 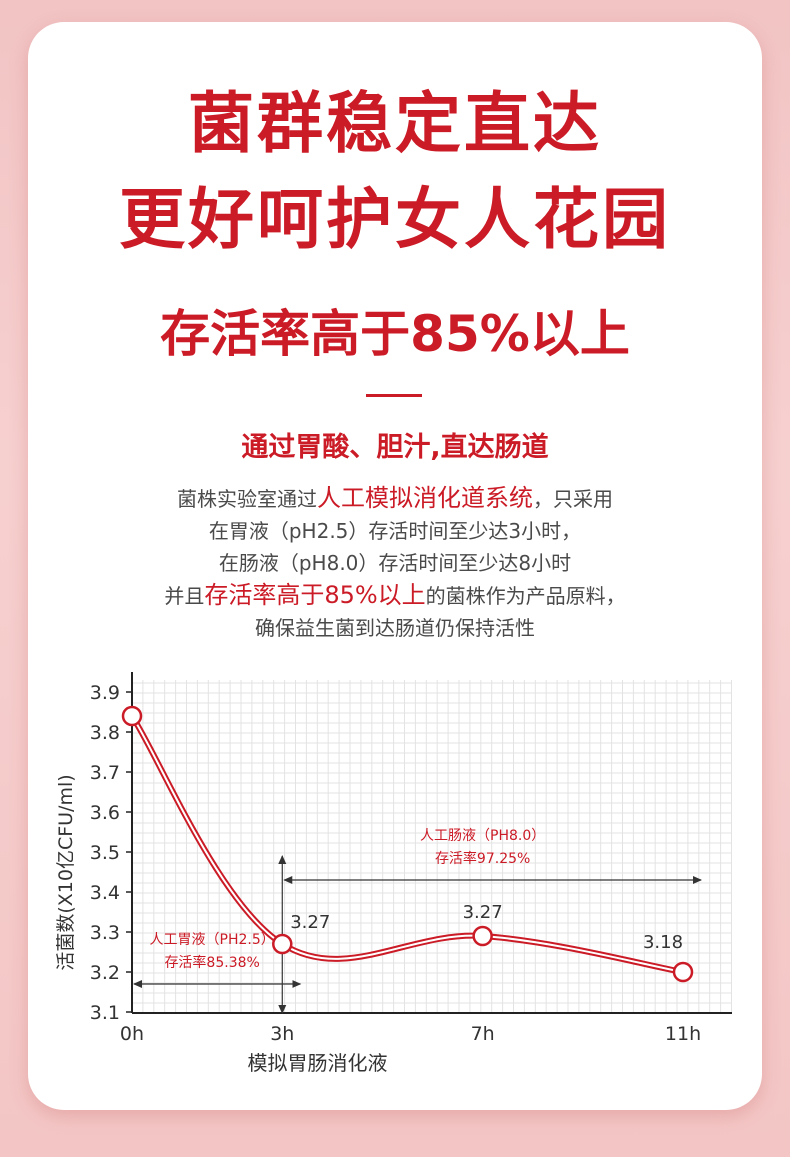 What do you see at coordinates (105, 813) in the screenshot?
I see `y-tick-label: 3.6` at bounding box center [105, 813].